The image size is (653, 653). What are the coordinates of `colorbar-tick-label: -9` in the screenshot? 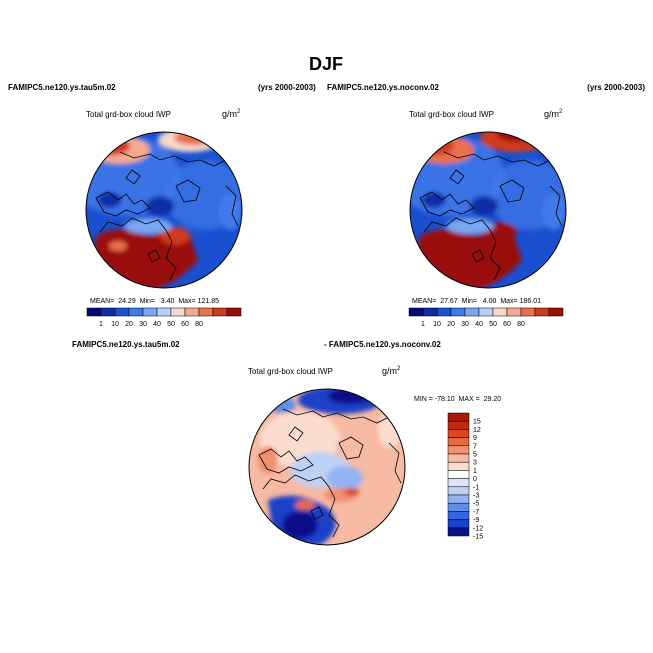 It's located at (476, 520).